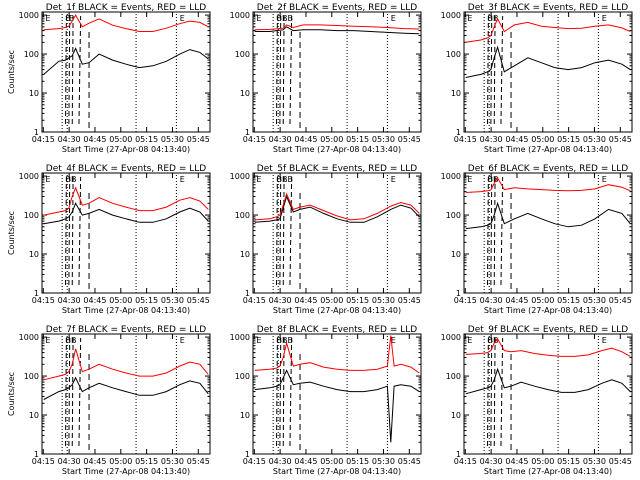 The height and width of the screenshot is (480, 640). Describe the element at coordinates (337, 330) in the screenshot. I see `panel-8-title: Det_8f BLACK = Events, RED = LLD` at that location.